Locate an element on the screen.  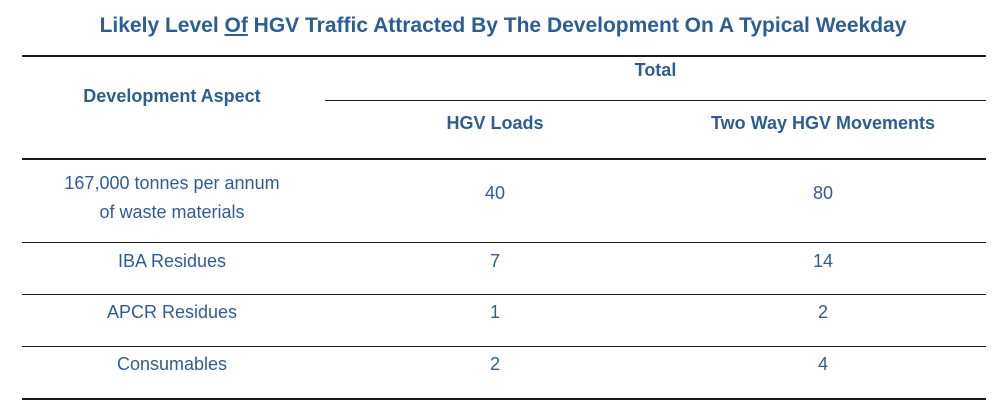
total-underline-rule is located at coordinates (655, 100).